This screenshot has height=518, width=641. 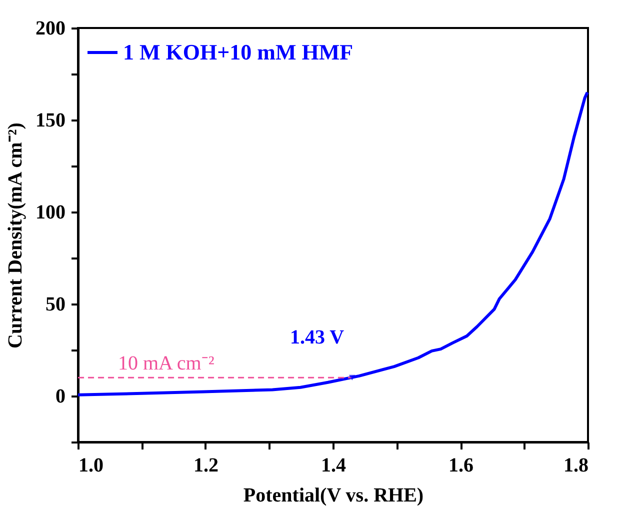 What do you see at coordinates (317, 337) in the screenshot?
I see `annotation: 1.43 V` at bounding box center [317, 337].